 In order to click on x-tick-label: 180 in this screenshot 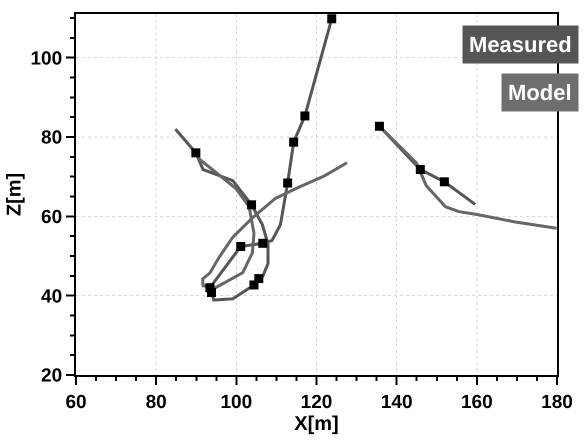, I will do `click(557, 402)`.